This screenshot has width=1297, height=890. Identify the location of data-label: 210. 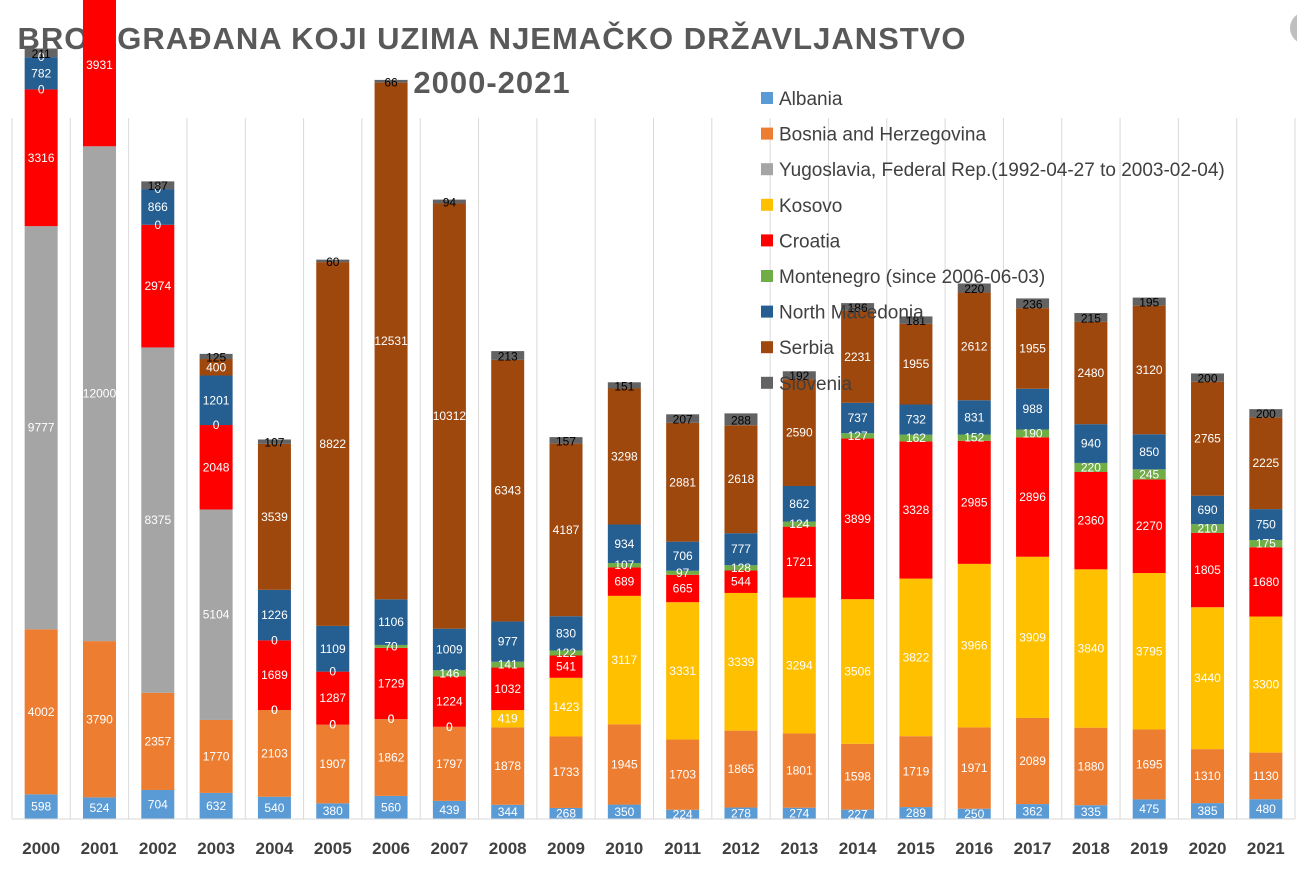
(1208, 528).